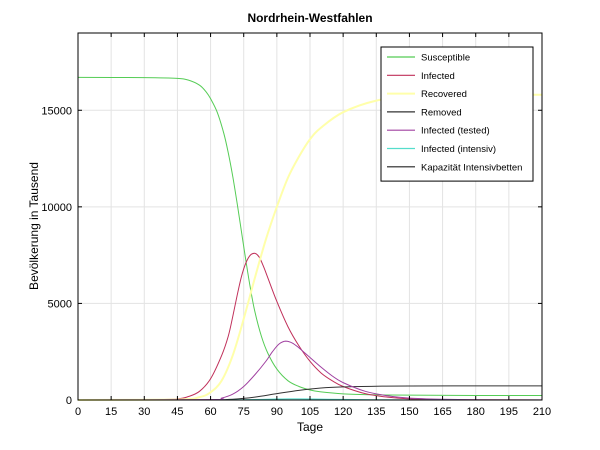 The height and width of the screenshot is (450, 600). I want to click on legend-label-removed: Removed, so click(441, 112).